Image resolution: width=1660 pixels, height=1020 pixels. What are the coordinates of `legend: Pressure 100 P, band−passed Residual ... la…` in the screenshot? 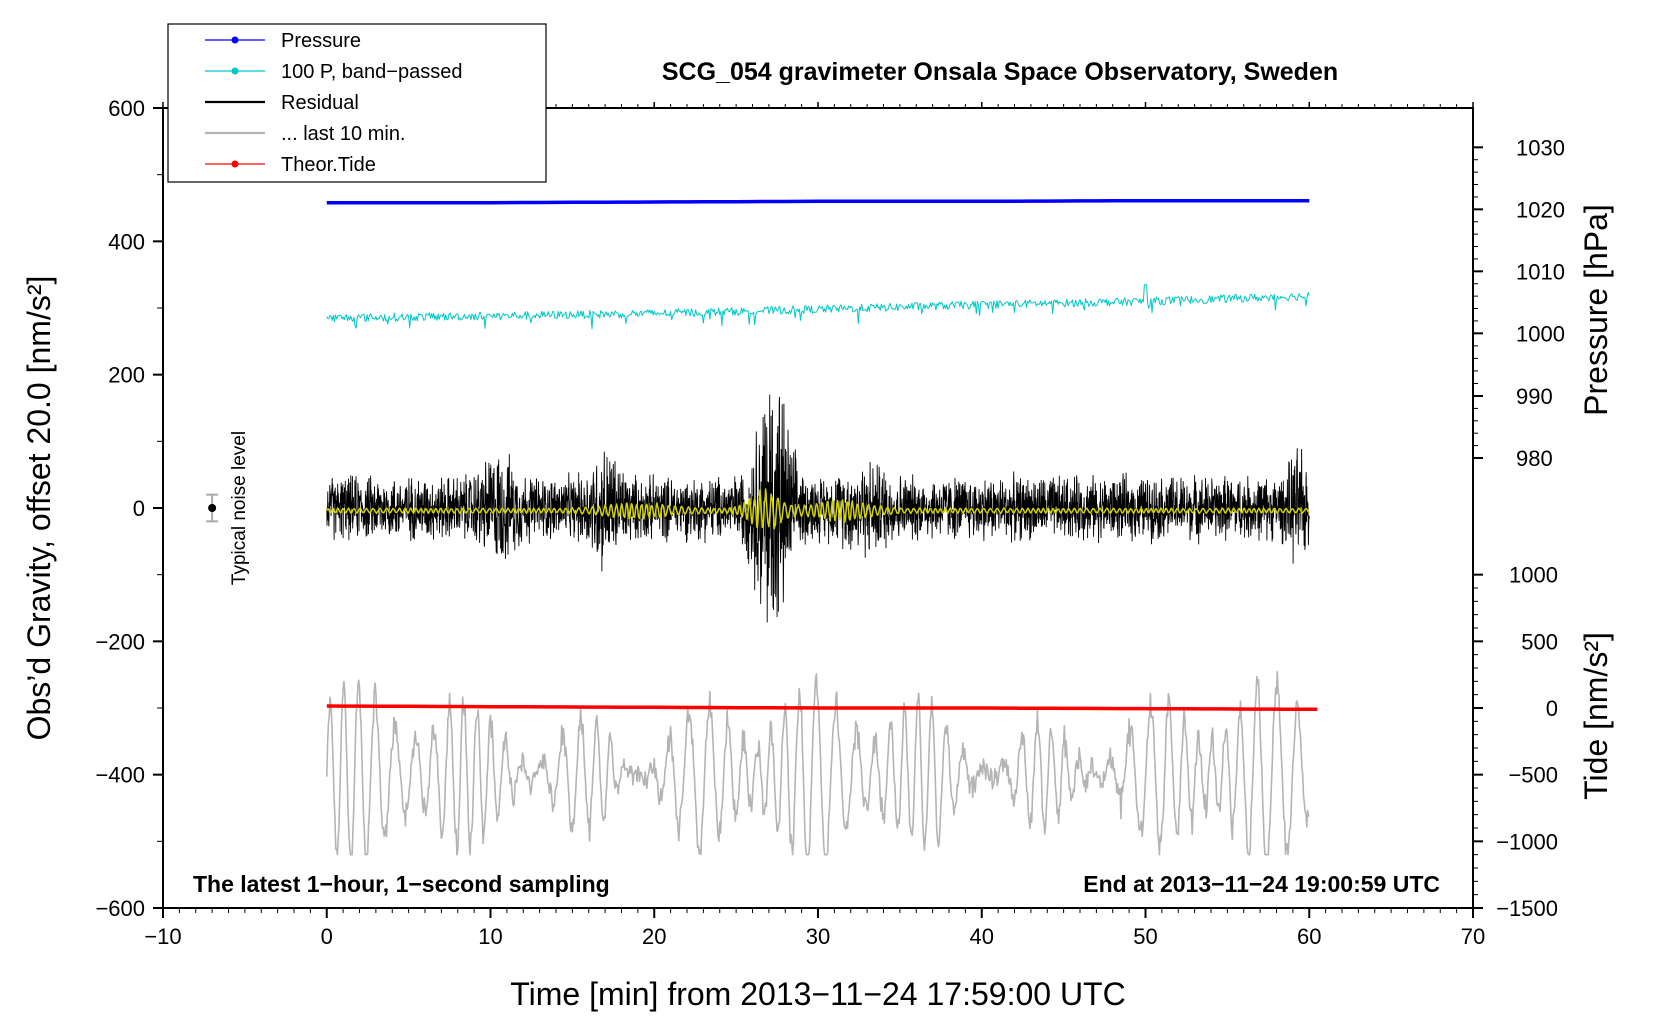 It's located at (357, 103).